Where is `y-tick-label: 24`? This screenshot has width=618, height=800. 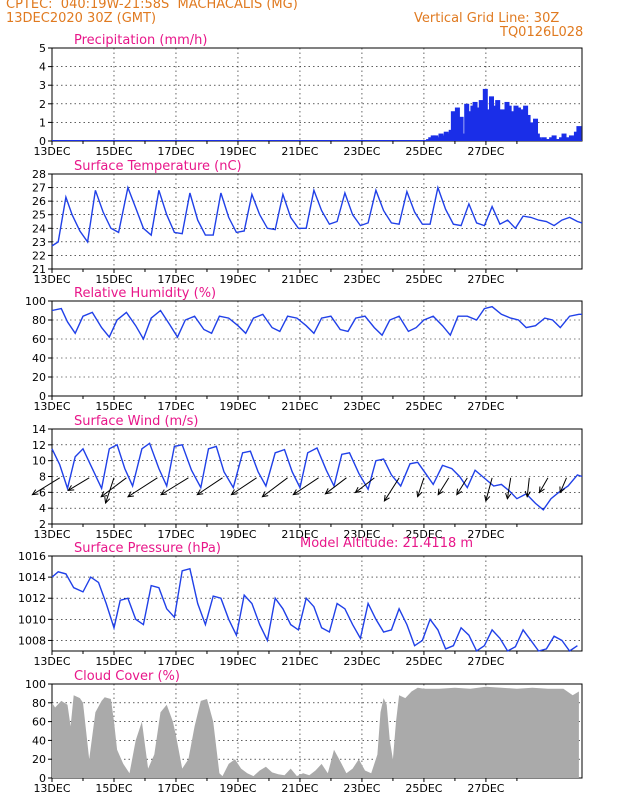
y-tick-label: 24 is located at coordinates (39, 228).